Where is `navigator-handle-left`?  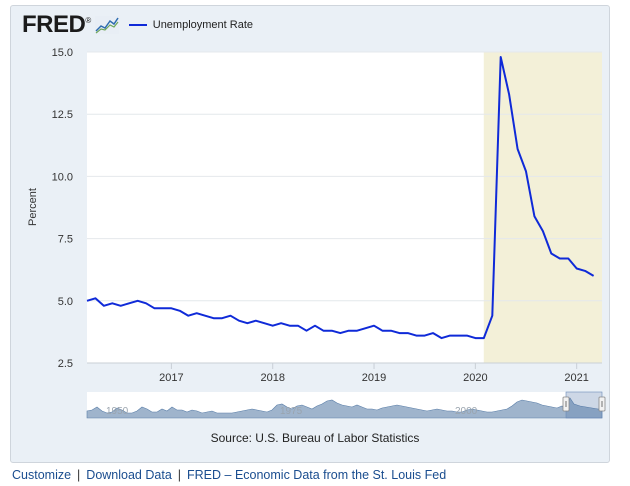 navigator-handle-left is located at coordinates (566, 404).